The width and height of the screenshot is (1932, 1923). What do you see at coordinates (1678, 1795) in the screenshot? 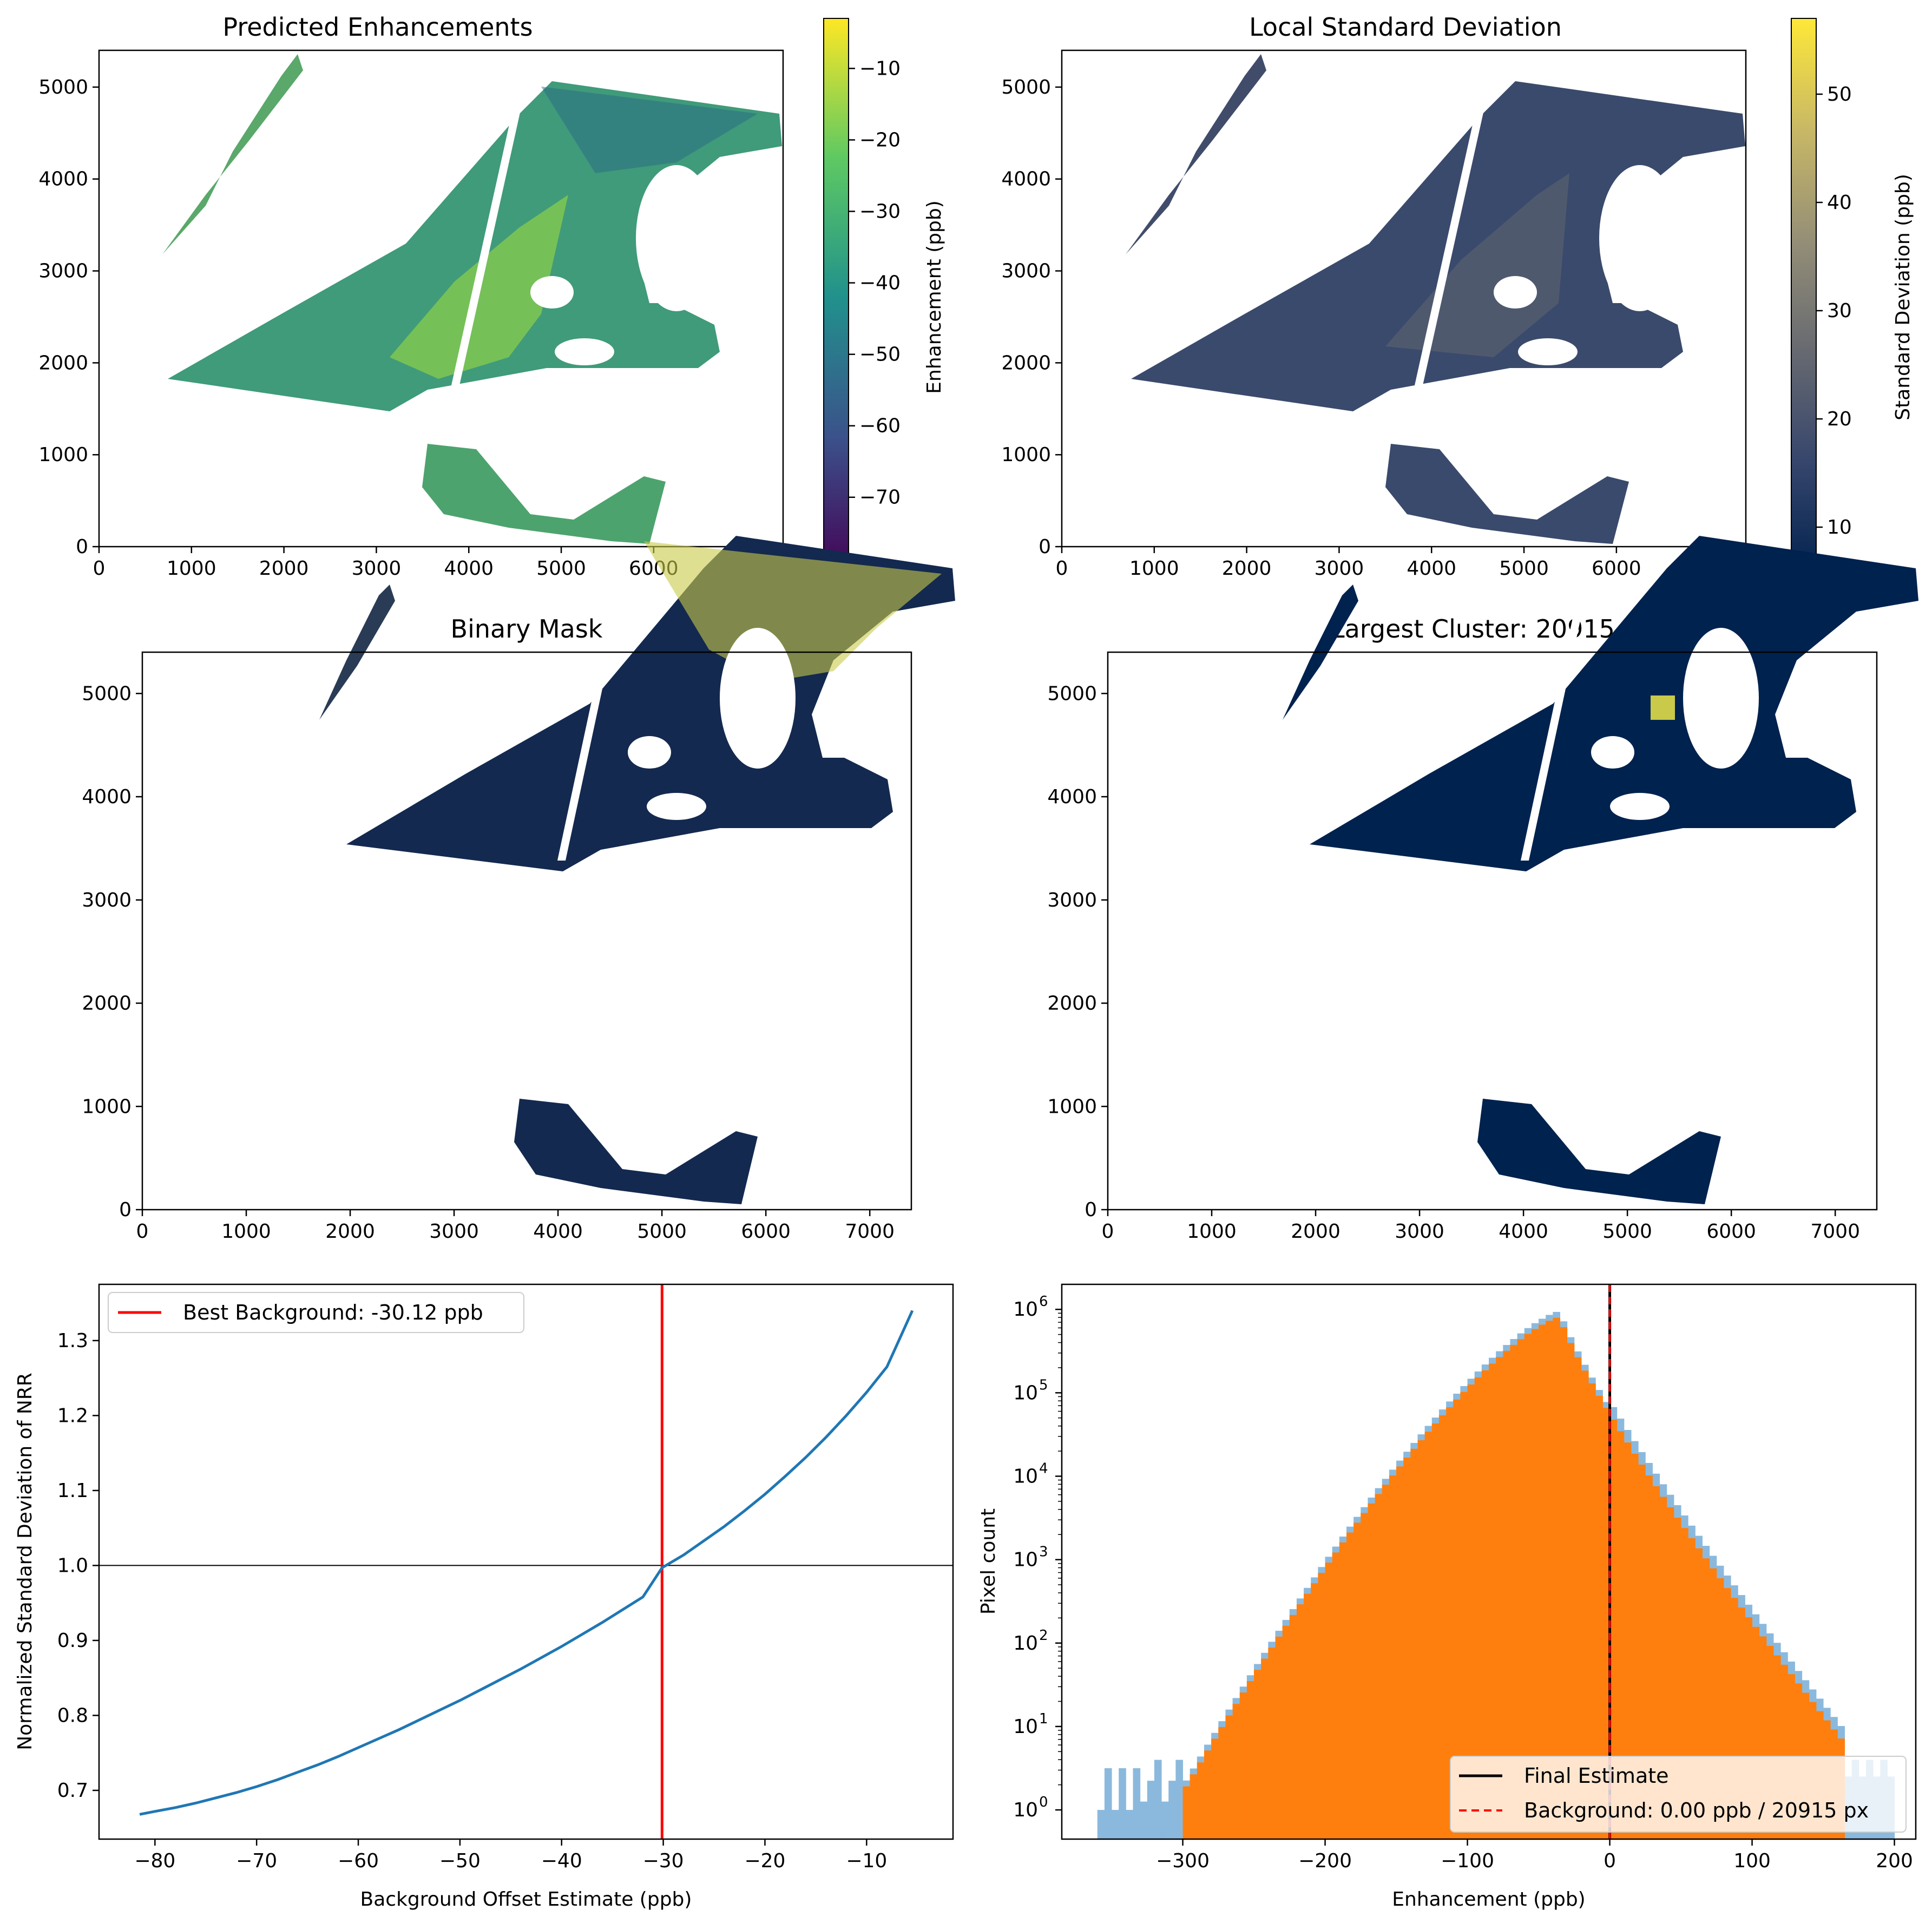
I see `legend-box` at bounding box center [1678, 1795].